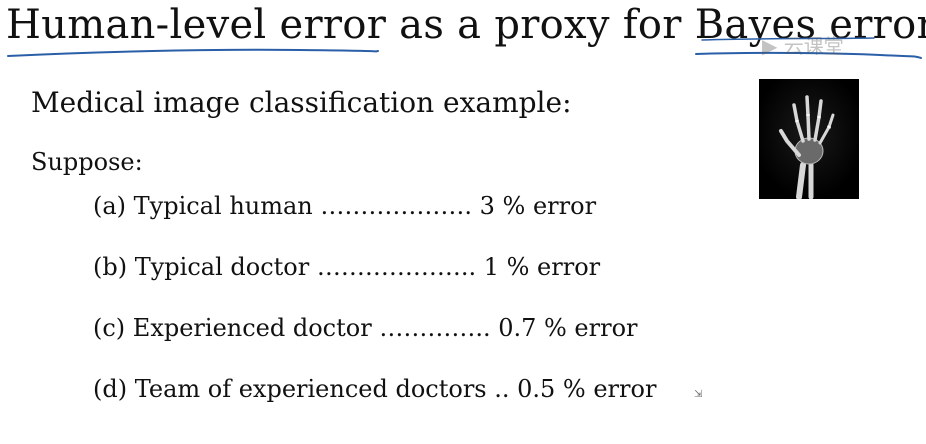 This screenshot has height=444, width=926. I want to click on list-item: (b) Typical doctor ……………….. 1 % error, so click(347, 267).